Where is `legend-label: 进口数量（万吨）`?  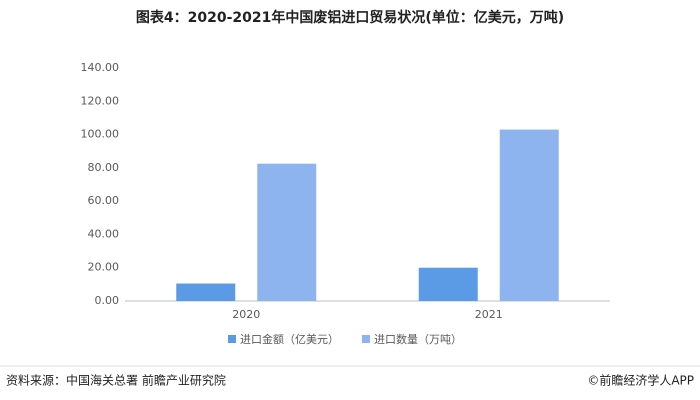
legend-label: 进口数量（万吨） is located at coordinates (418, 339).